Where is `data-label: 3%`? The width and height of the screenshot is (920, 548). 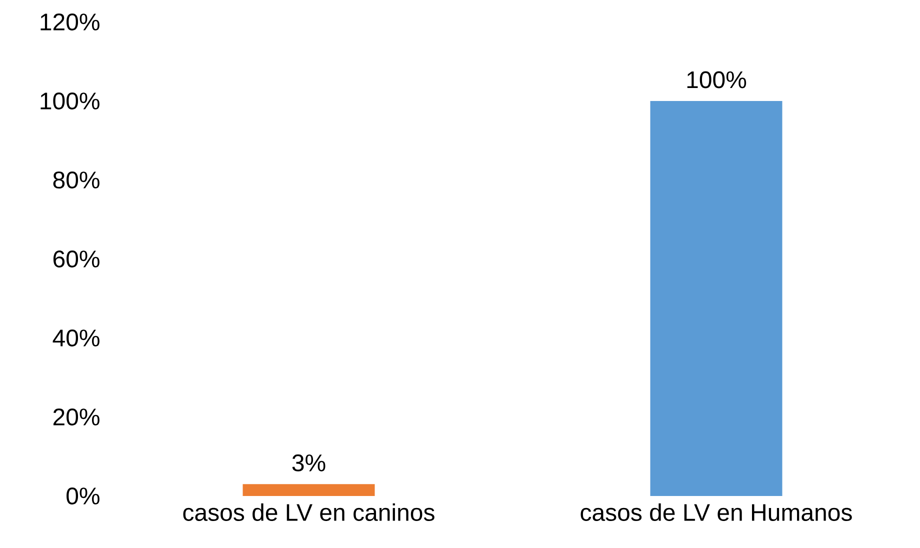 data-label: 3% is located at coordinates (309, 463).